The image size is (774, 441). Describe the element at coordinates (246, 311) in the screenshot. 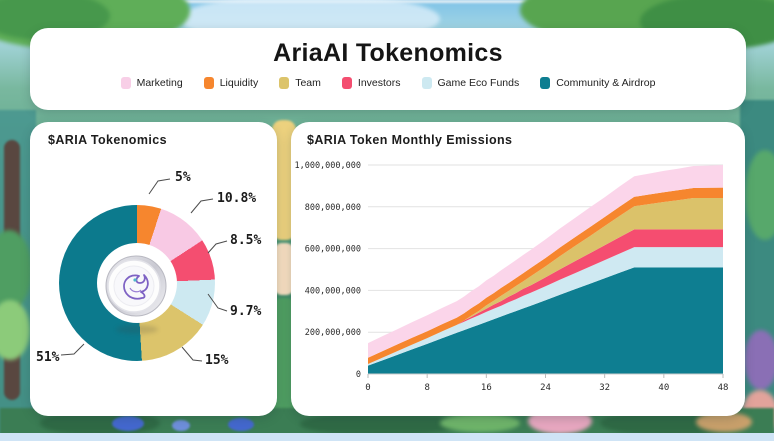

I see `donut-label-game-eco-funds: 9.7%` at that location.